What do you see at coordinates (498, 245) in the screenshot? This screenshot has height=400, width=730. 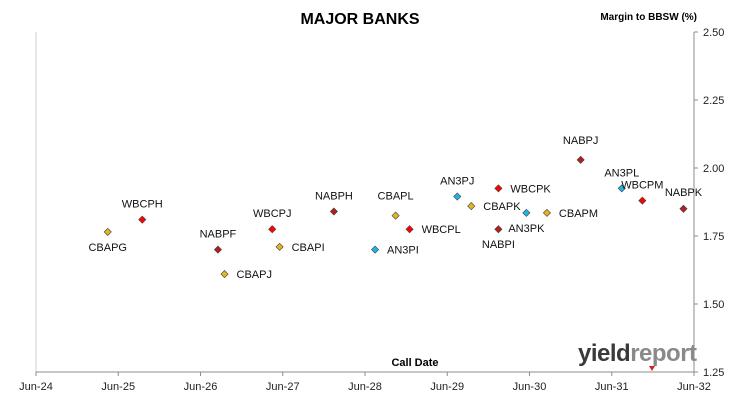 I see `point-label-nabpi: NABPI` at bounding box center [498, 245].